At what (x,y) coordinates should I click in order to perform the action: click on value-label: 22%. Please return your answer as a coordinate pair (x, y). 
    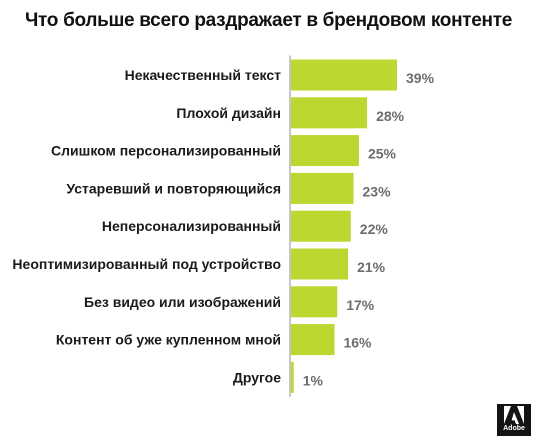
    Looking at the image, I should click on (374, 229).